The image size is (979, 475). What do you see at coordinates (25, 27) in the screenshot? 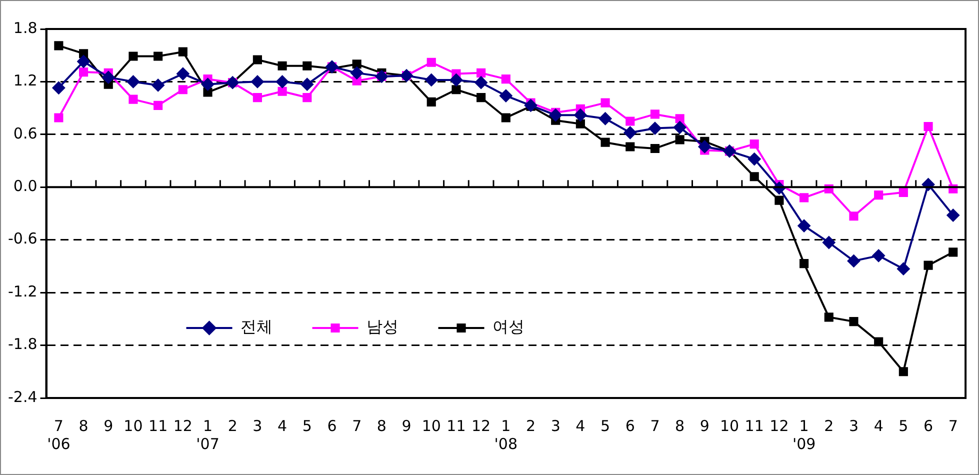
I see `y-tick-label: 1.8` at bounding box center [25, 27].